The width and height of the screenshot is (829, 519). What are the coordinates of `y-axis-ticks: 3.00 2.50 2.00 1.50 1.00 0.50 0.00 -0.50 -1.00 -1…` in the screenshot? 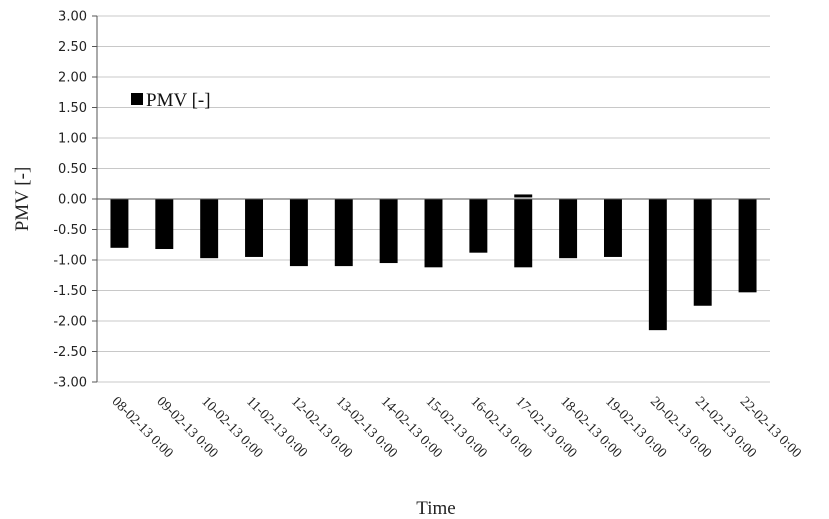 It's located at (75, 200).